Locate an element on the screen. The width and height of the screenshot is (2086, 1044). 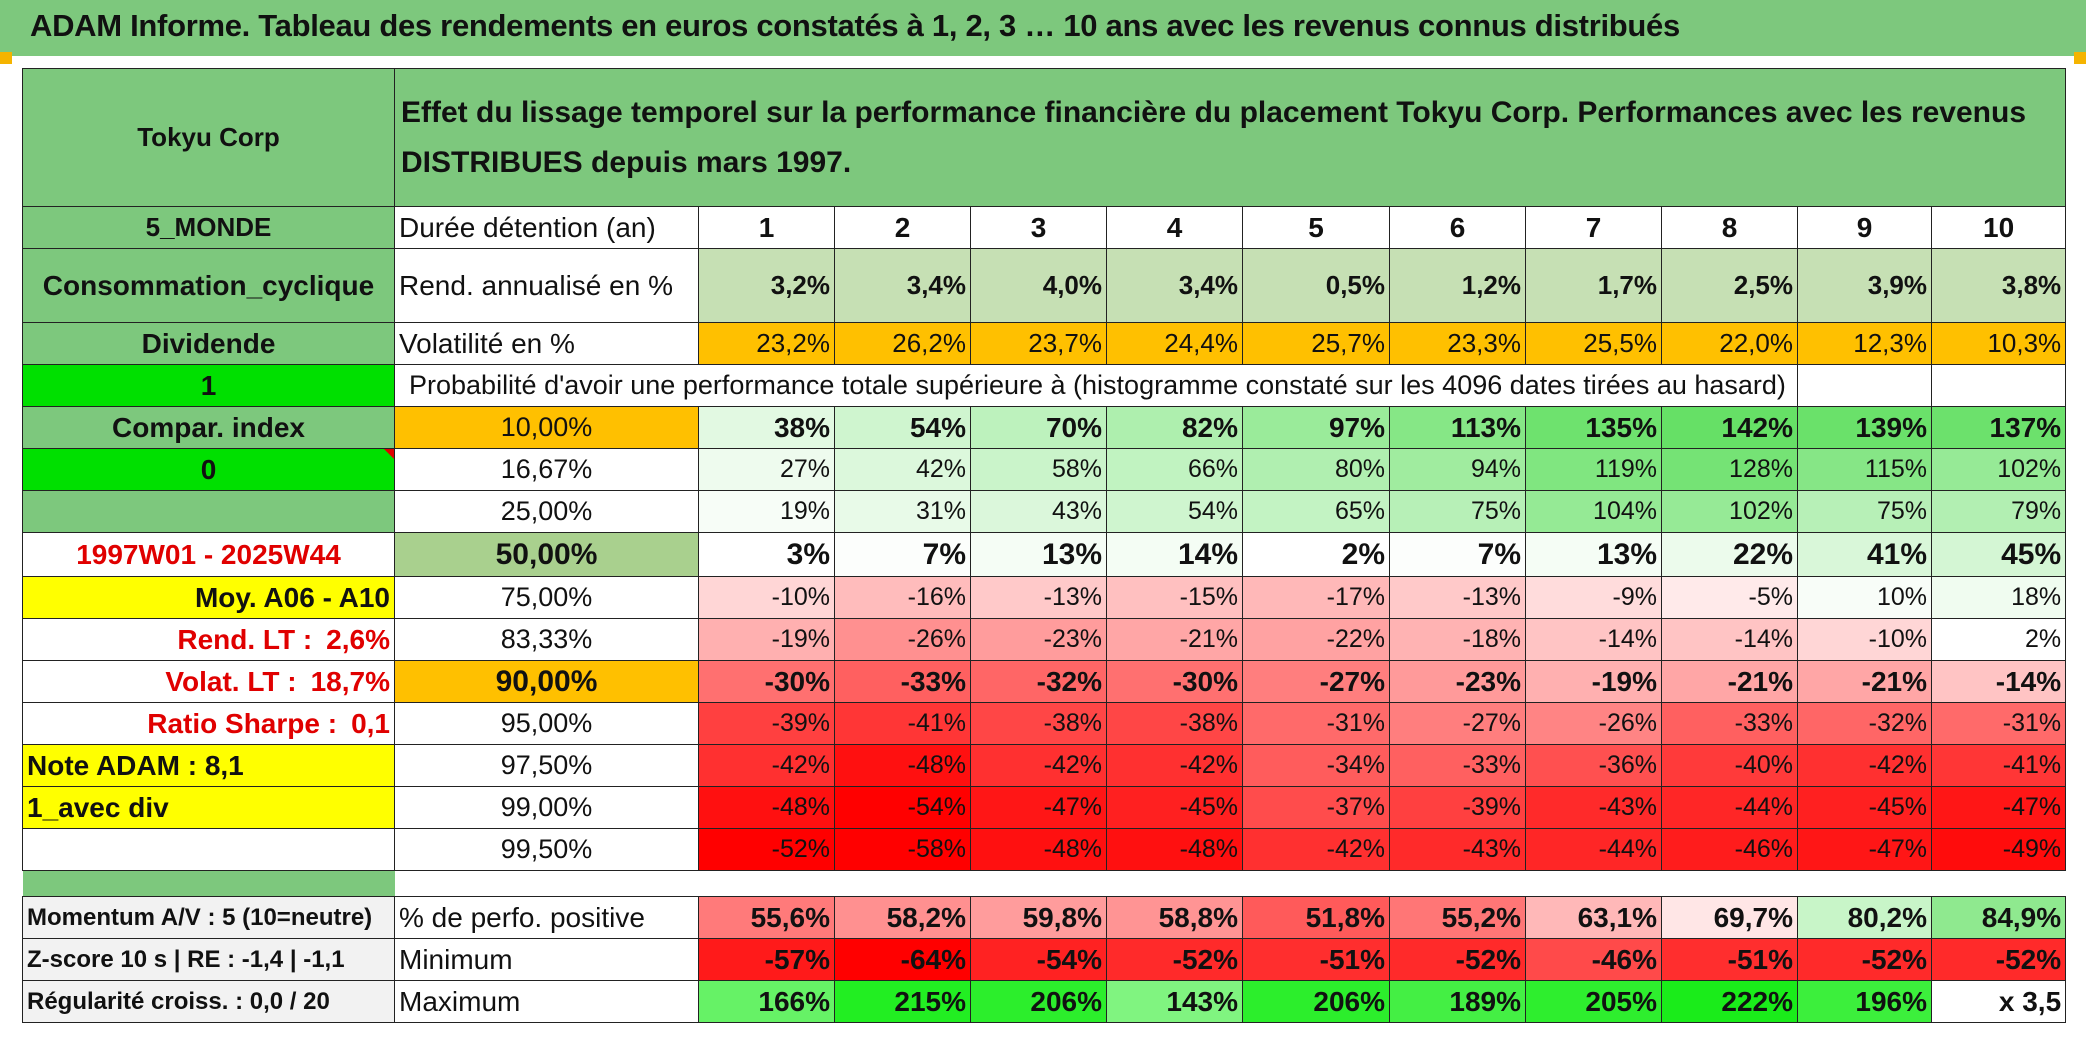
sharpe-cell-label: Ratio Sharpe : is located at coordinates (242, 723).